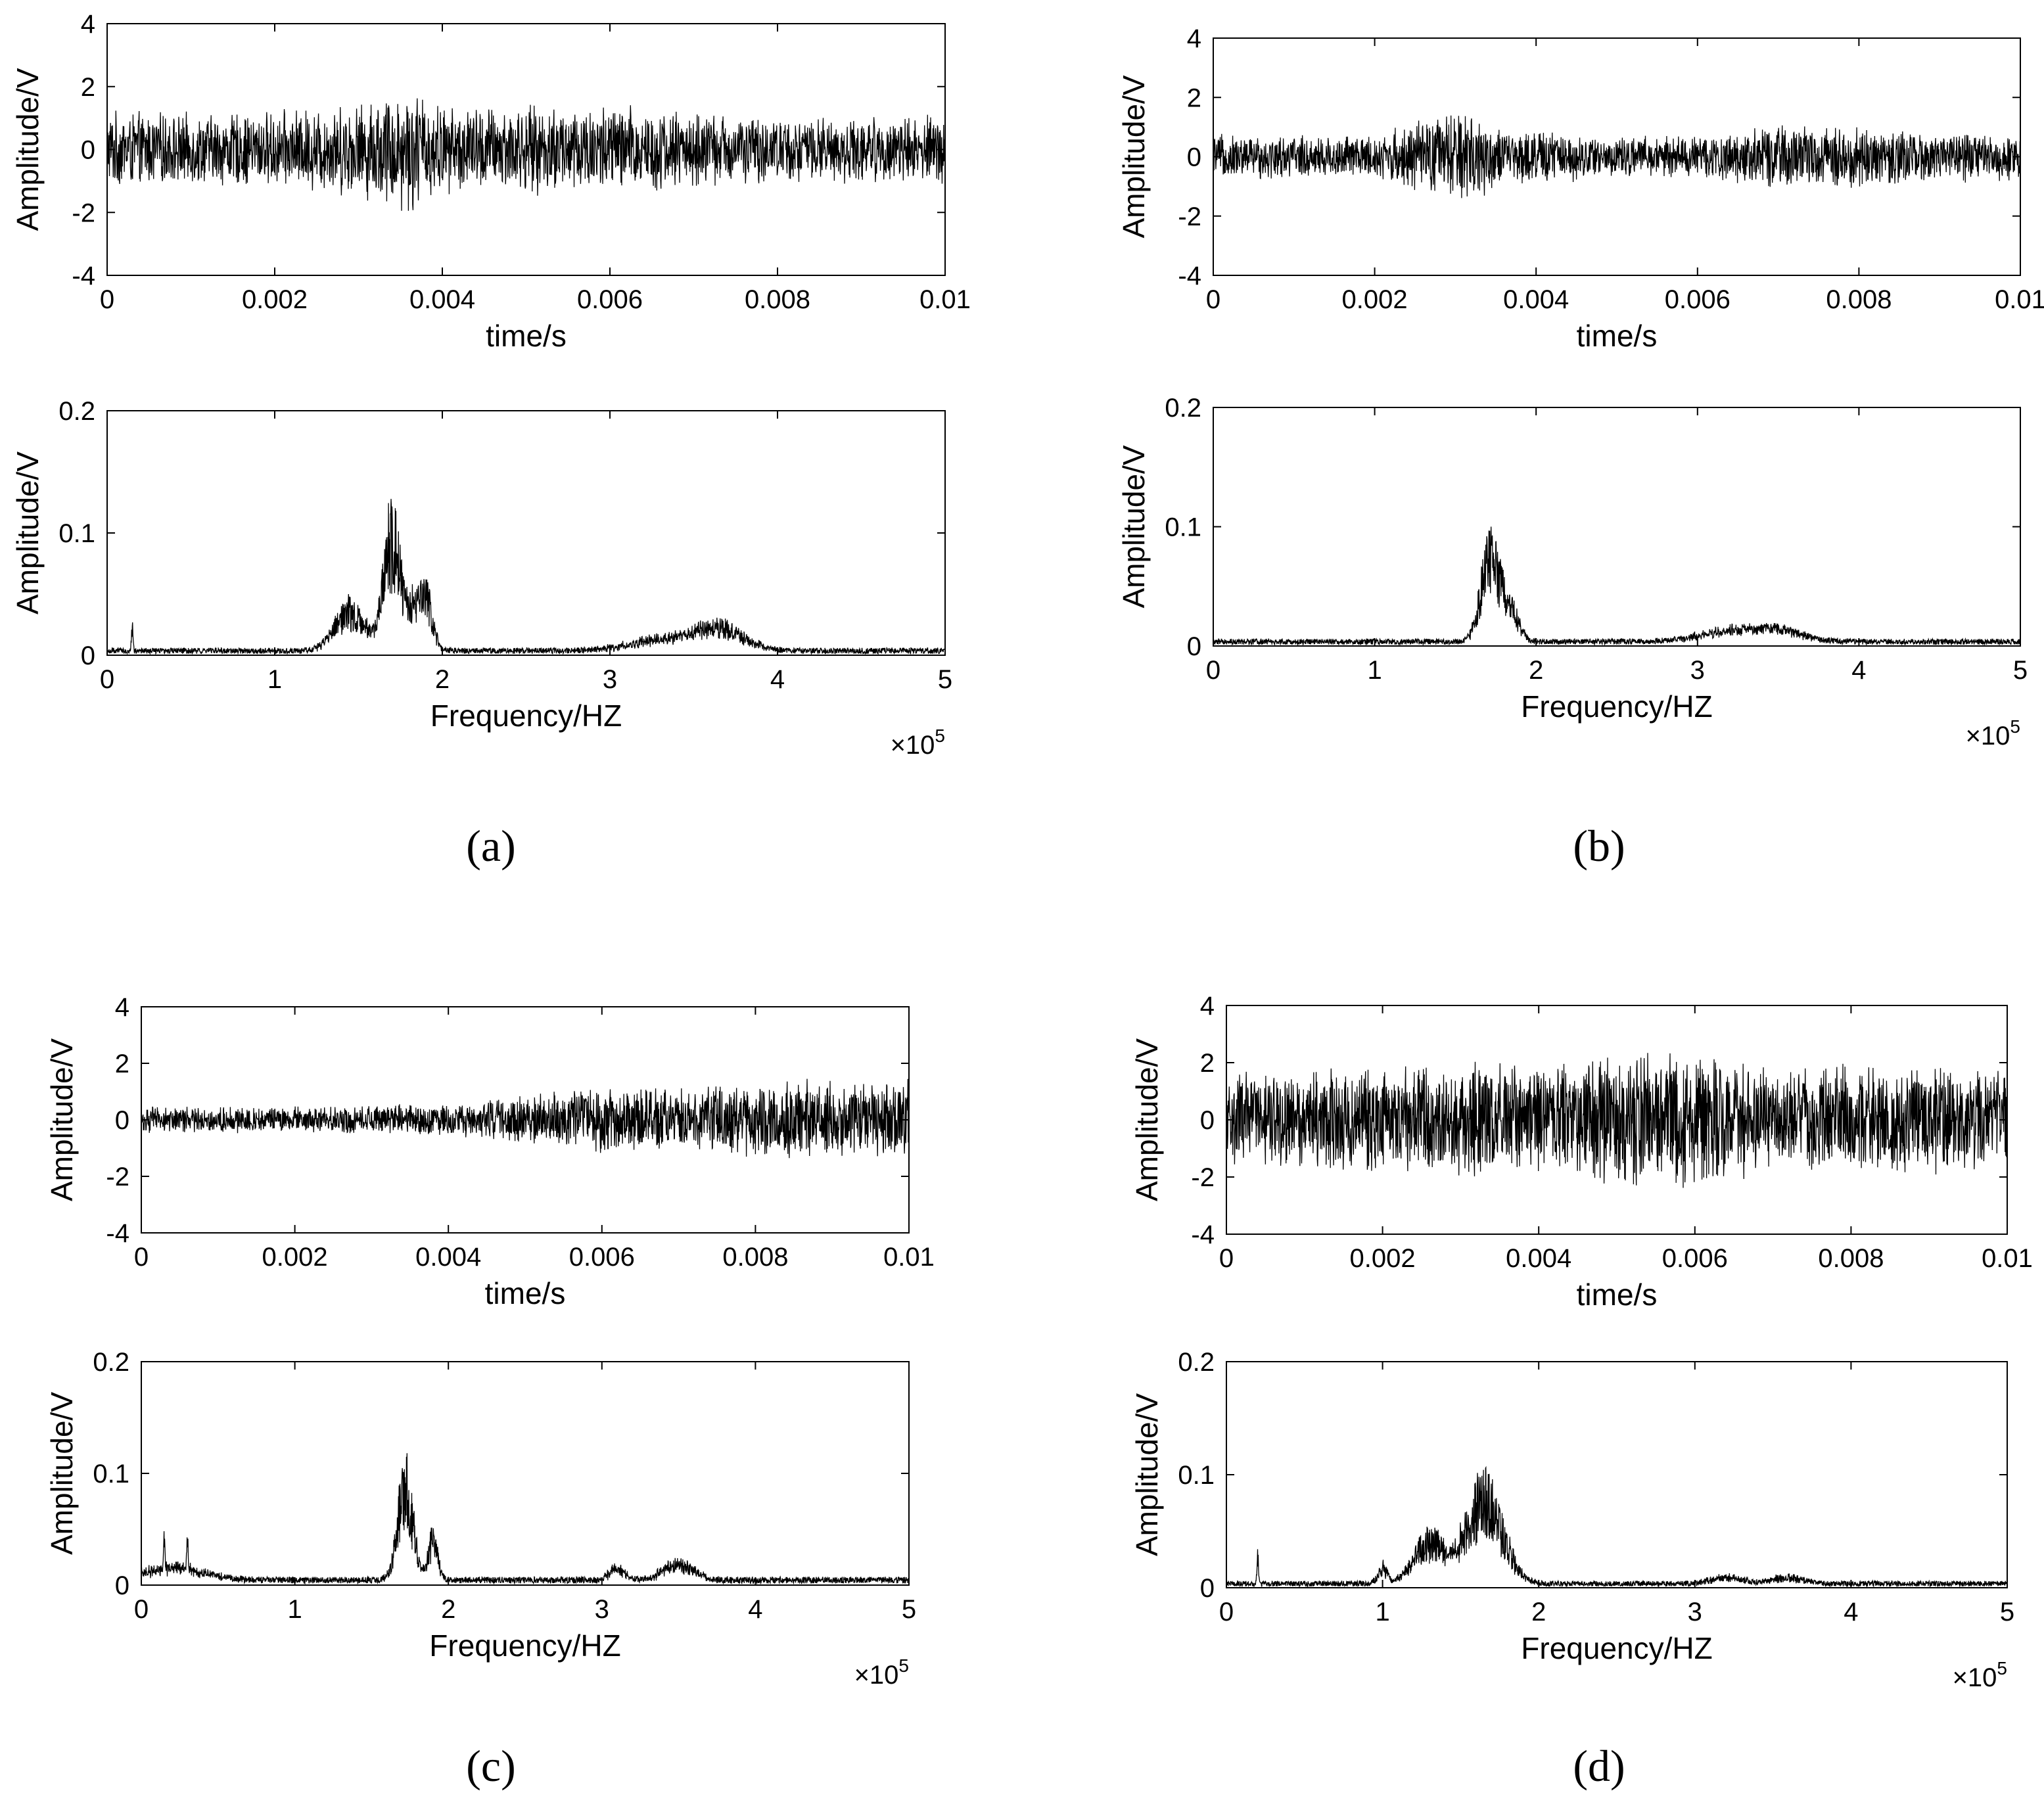 This screenshot has height=1800, width=2044. I want to click on panel-label-a: (a), so click(491, 846).